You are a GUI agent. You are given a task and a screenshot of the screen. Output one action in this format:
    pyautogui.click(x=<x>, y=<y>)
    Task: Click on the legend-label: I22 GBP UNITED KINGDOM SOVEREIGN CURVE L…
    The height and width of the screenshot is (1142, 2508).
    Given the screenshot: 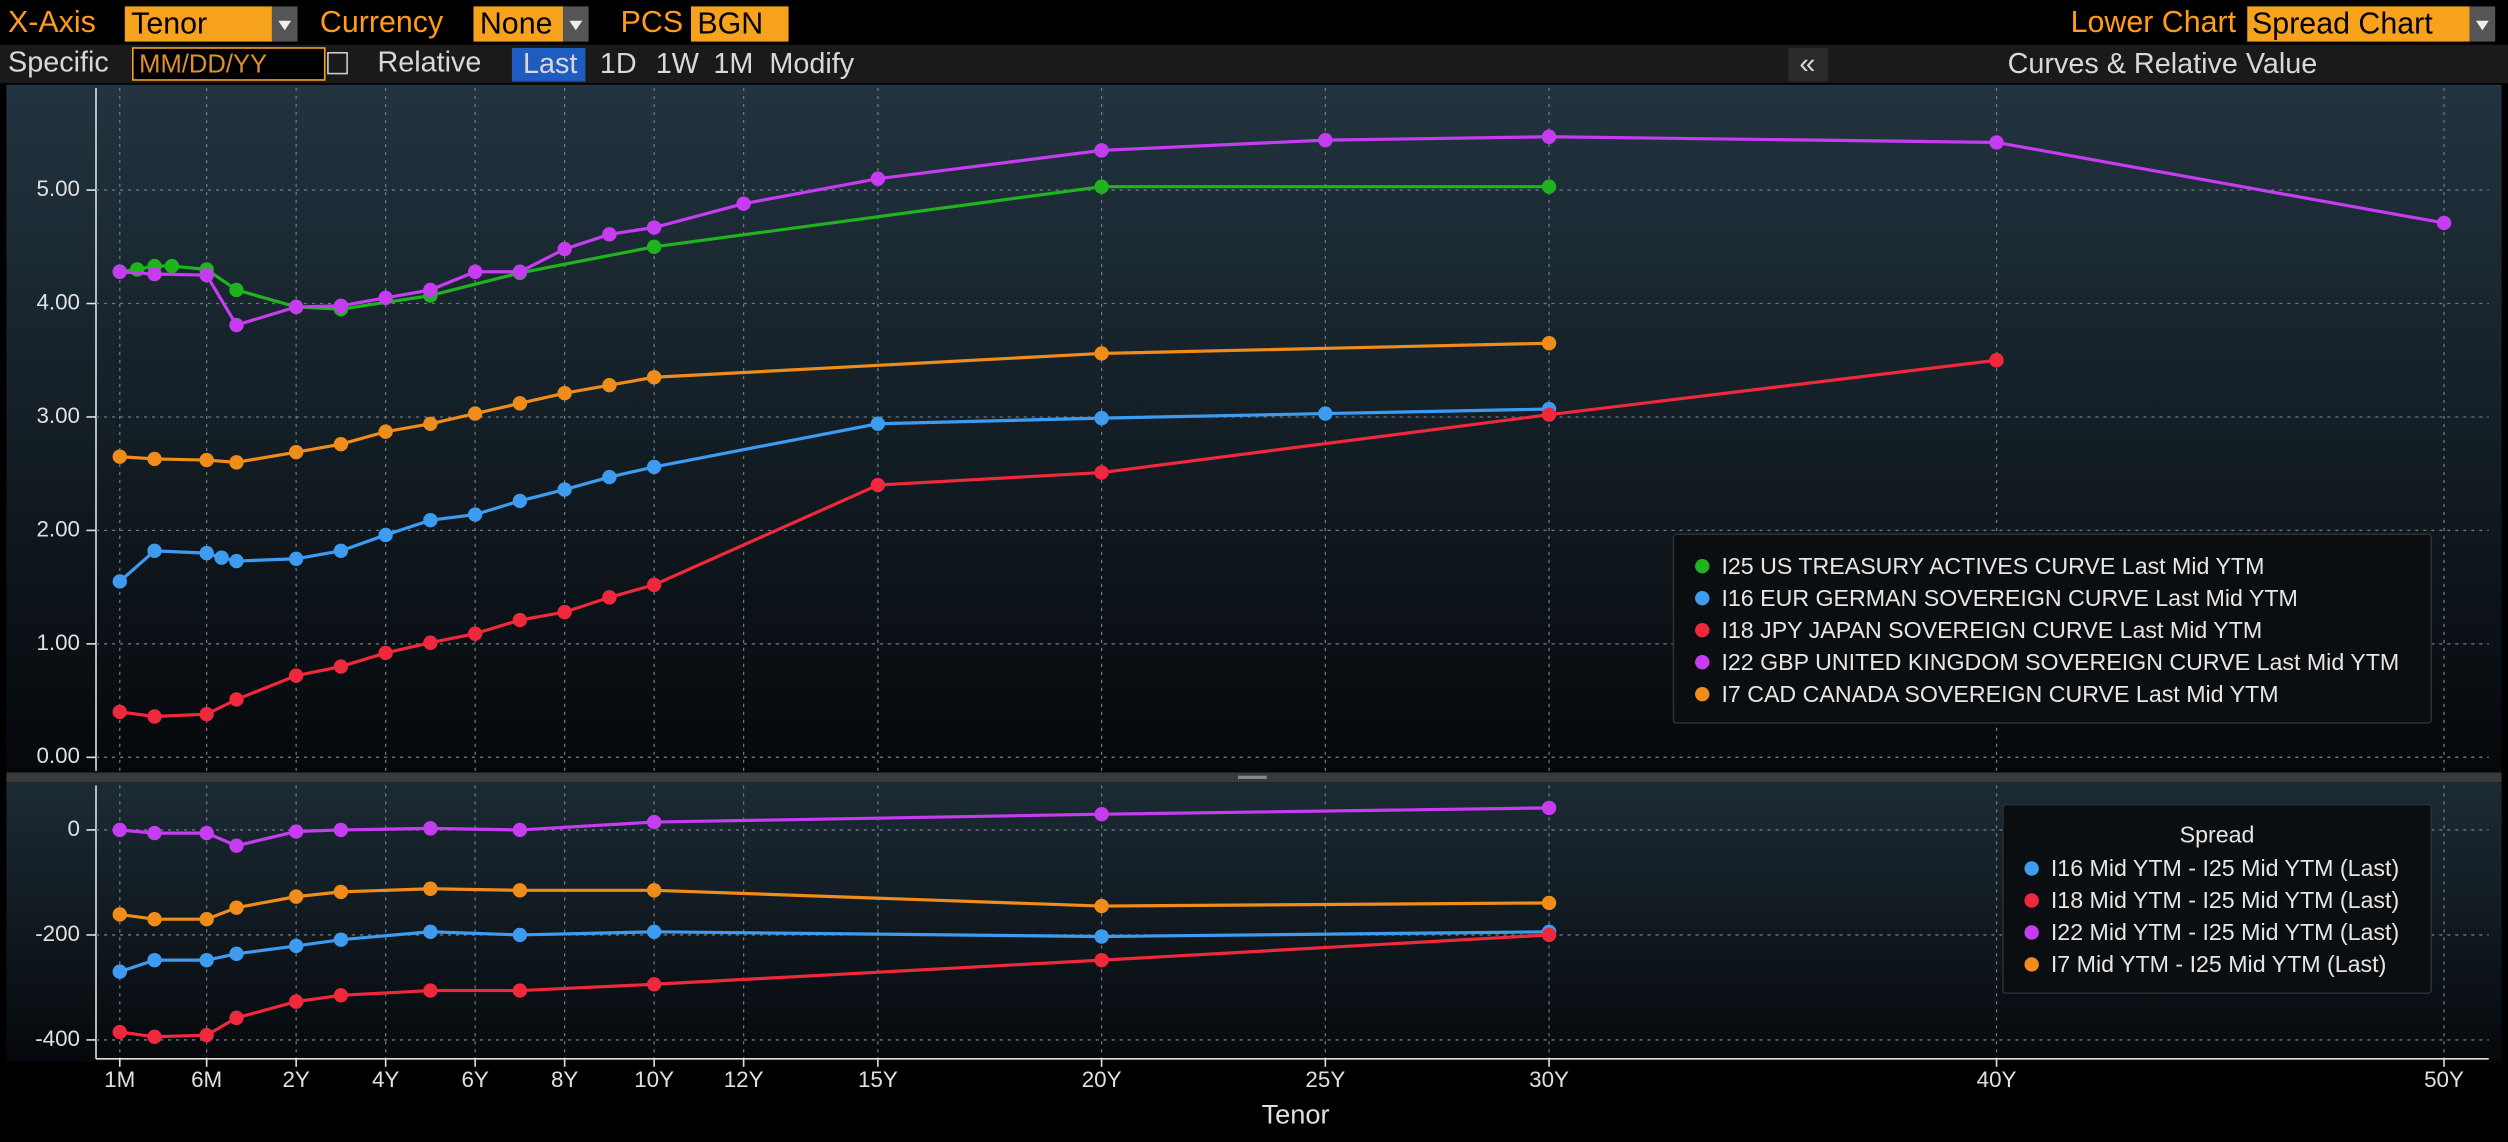 What is the action you would take?
    pyautogui.click(x=2060, y=662)
    